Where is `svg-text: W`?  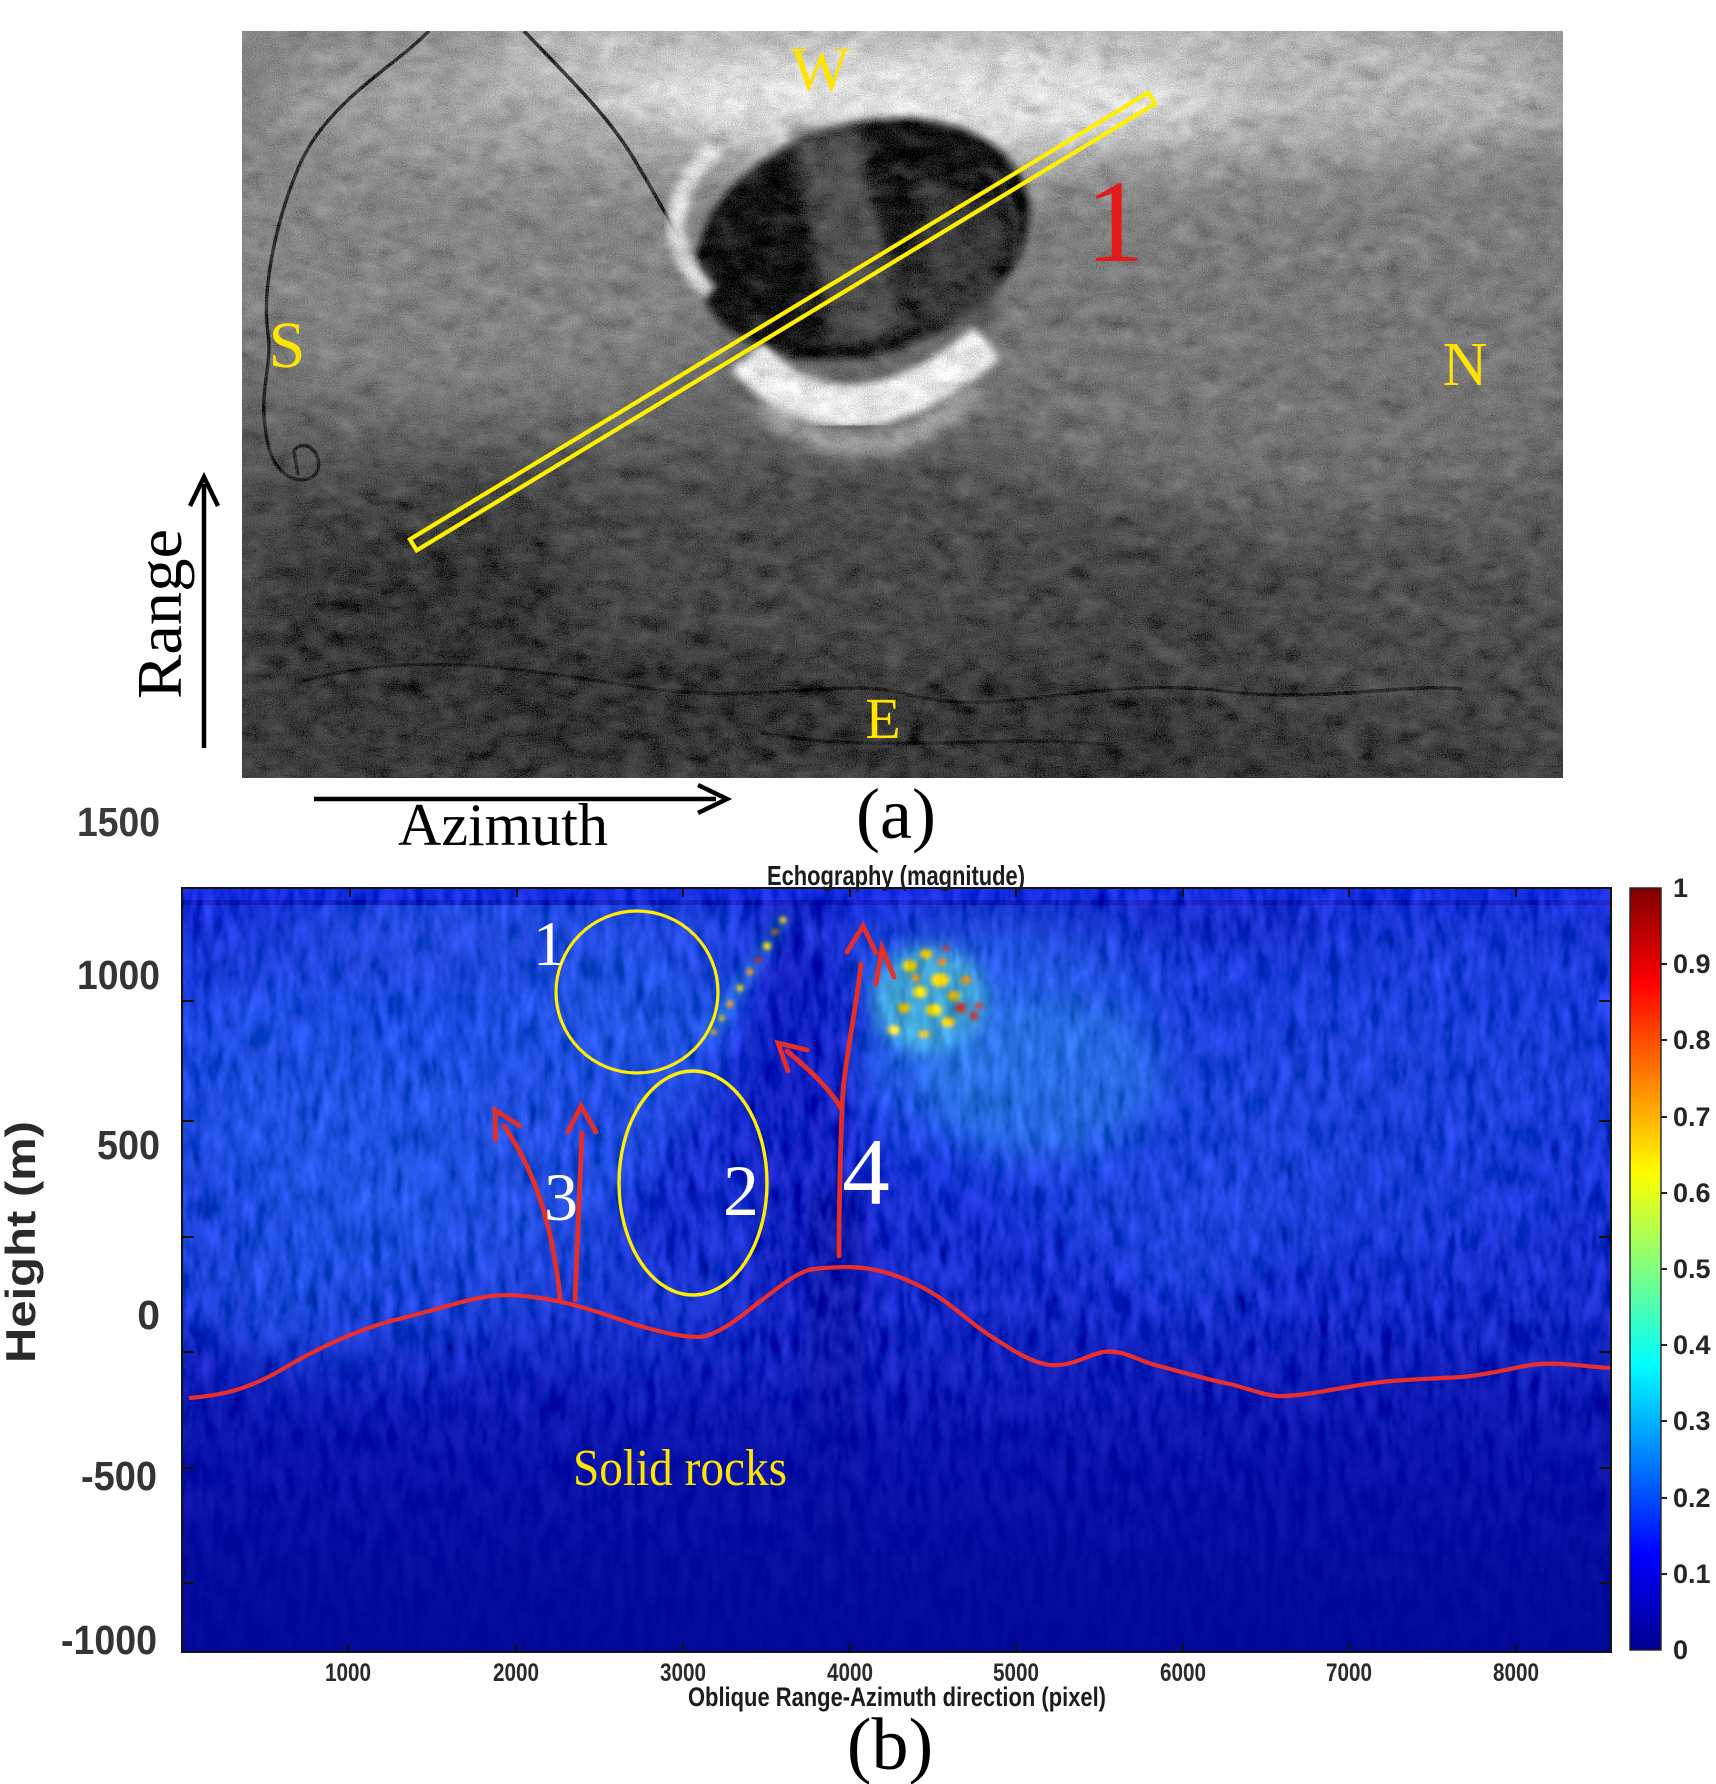
svg-text: W is located at coordinates (820, 70).